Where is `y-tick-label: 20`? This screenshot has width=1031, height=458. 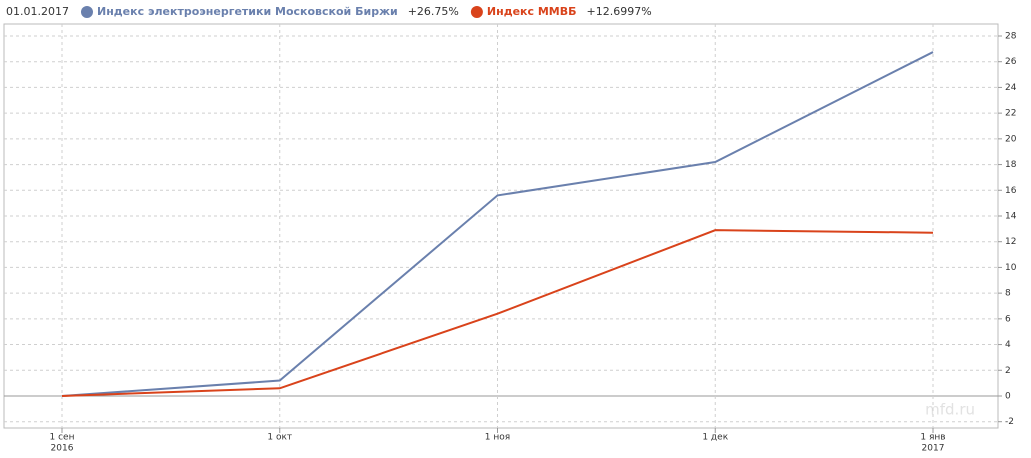
y-tick-label: 20 is located at coordinates (1011, 139).